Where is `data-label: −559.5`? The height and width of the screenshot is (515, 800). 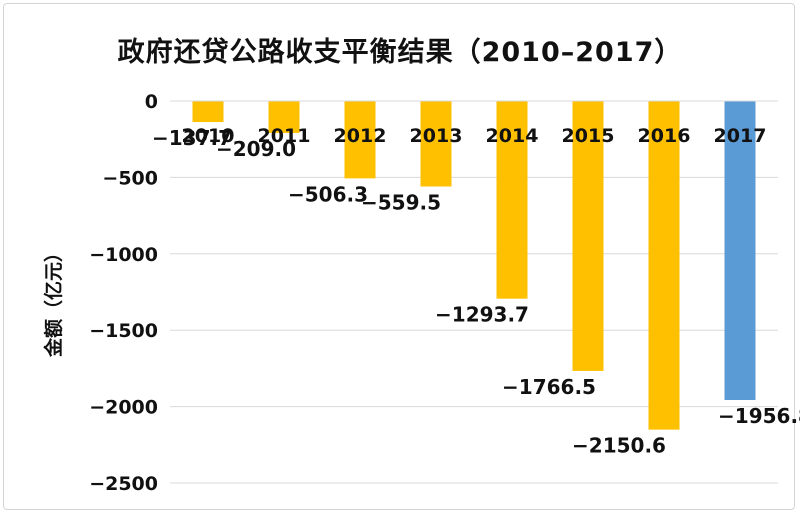
data-label: −559.5 is located at coordinates (401, 202).